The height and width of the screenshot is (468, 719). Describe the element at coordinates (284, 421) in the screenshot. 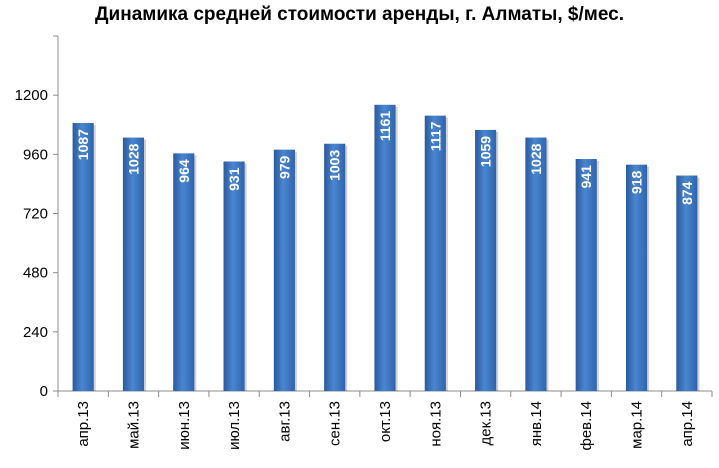

I see `x-tick-label: авг.13` at that location.